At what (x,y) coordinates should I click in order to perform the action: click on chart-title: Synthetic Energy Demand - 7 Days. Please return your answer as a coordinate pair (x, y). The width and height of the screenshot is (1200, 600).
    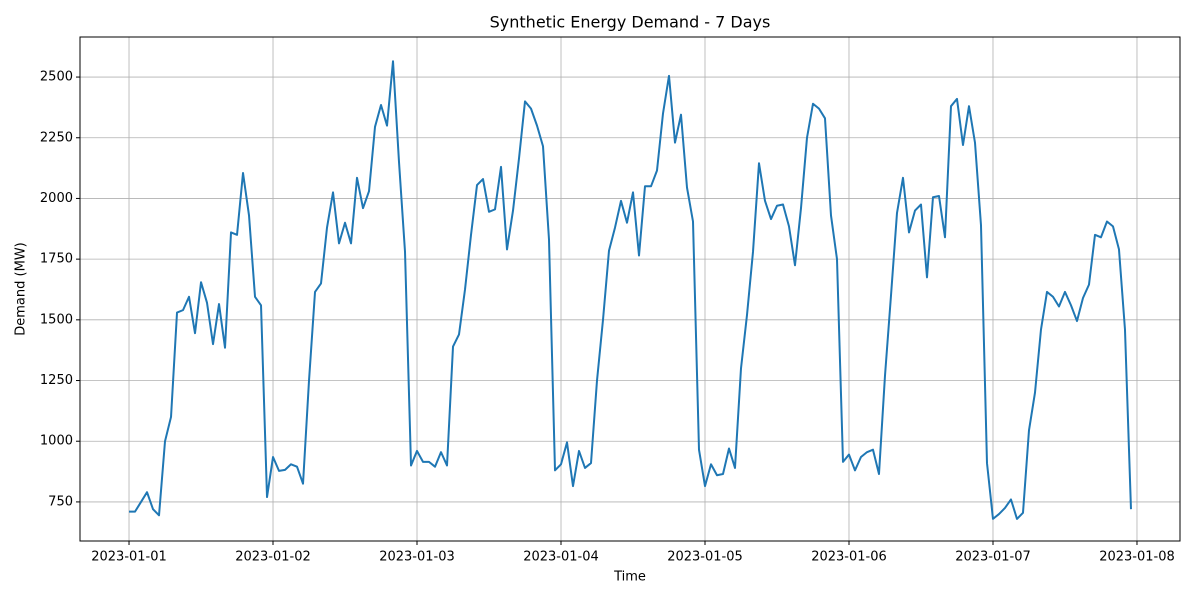
    Looking at the image, I should click on (630, 22).